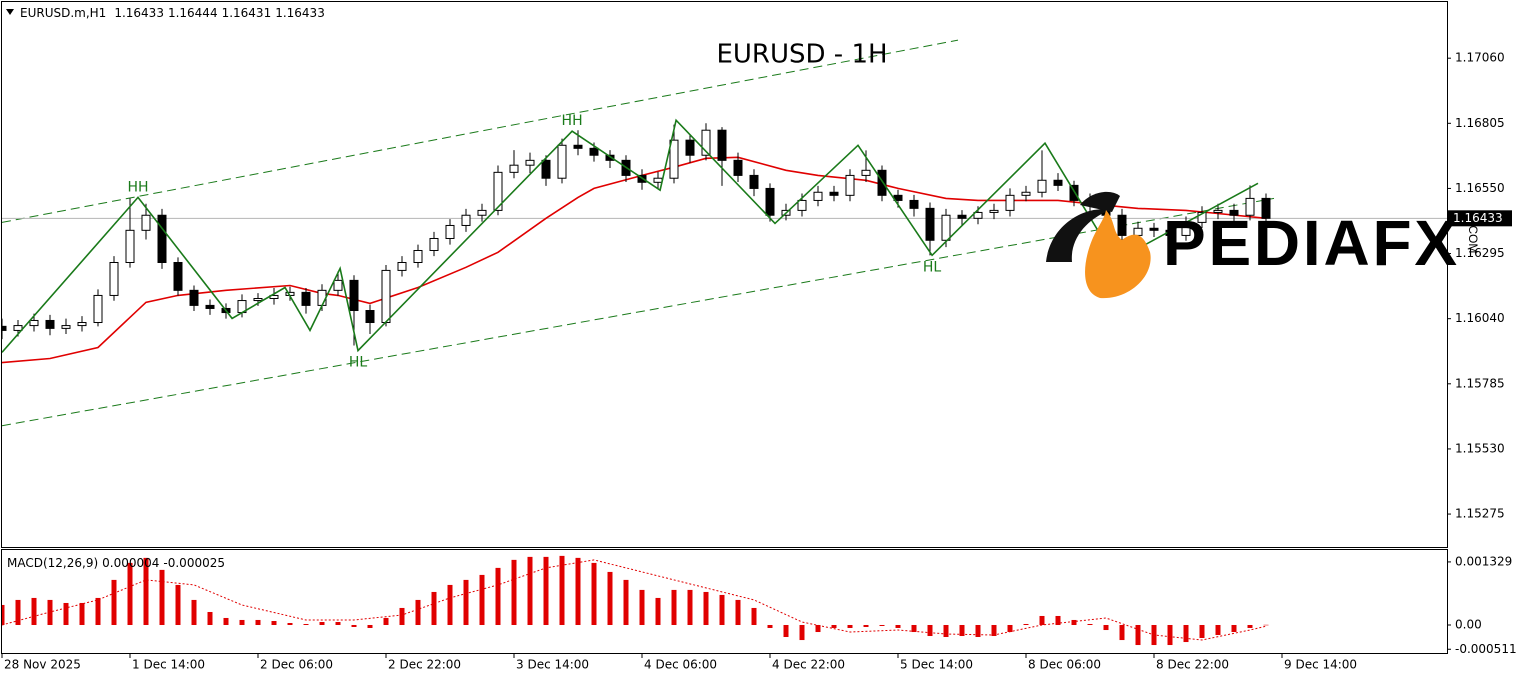 The width and height of the screenshot is (1521, 679). What do you see at coordinates (801, 55) in the screenshot?
I see `chart-title: EURUSD - 1H` at bounding box center [801, 55].